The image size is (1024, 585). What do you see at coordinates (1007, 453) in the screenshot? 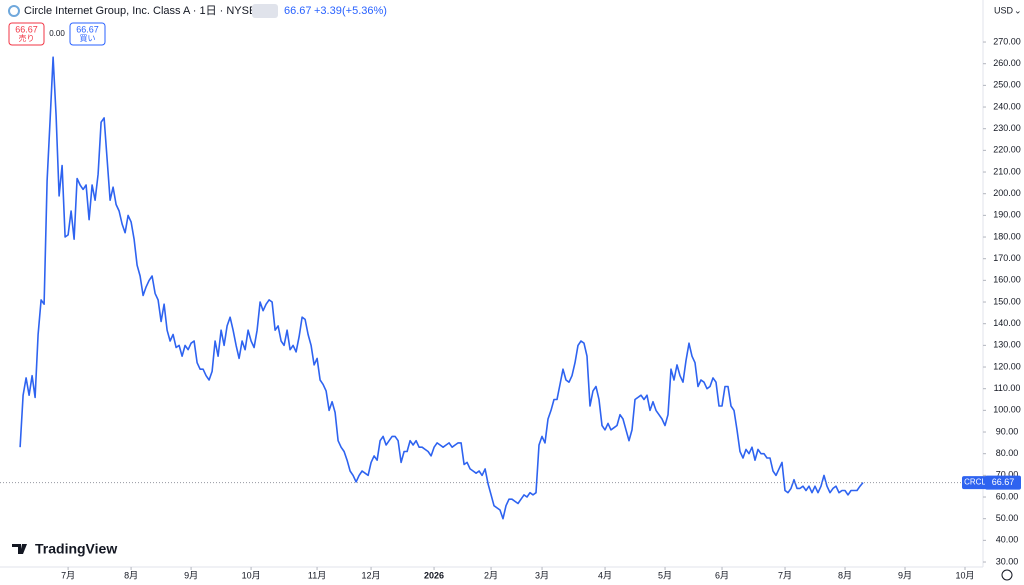
I see `y-tick-label: 80.00` at bounding box center [1007, 453].